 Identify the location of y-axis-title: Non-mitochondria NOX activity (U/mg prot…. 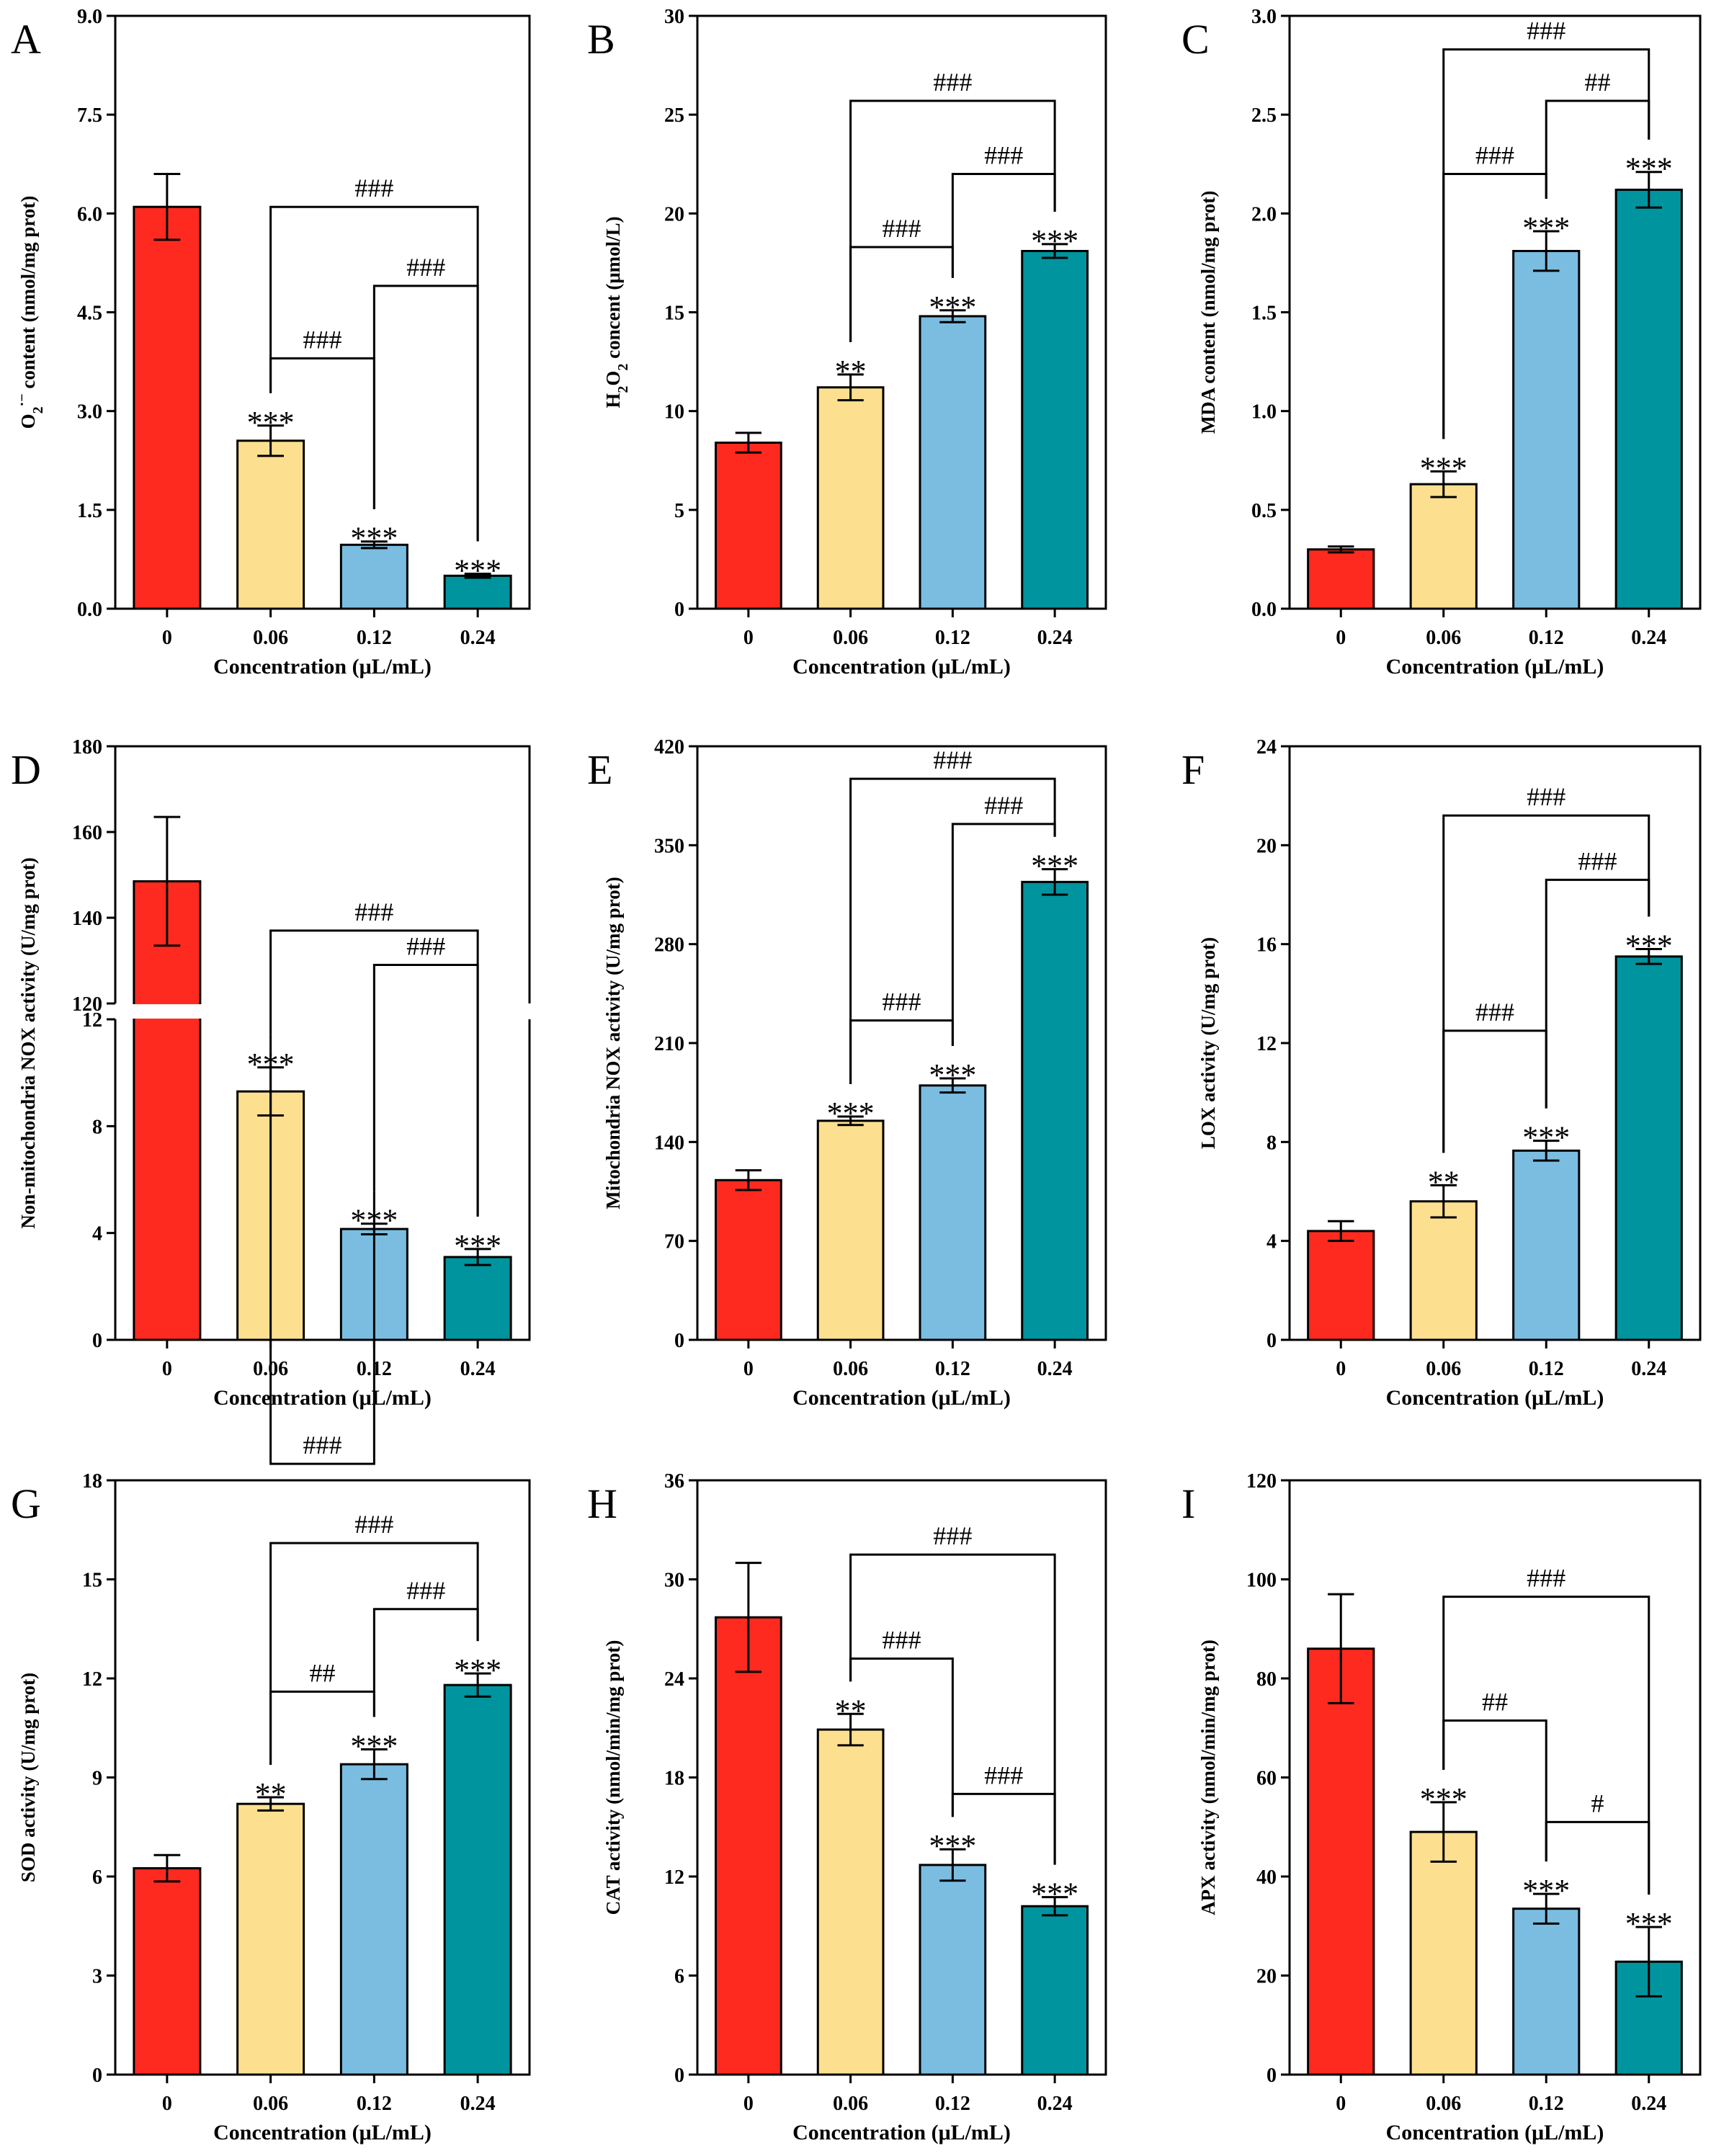
(28, 1043).